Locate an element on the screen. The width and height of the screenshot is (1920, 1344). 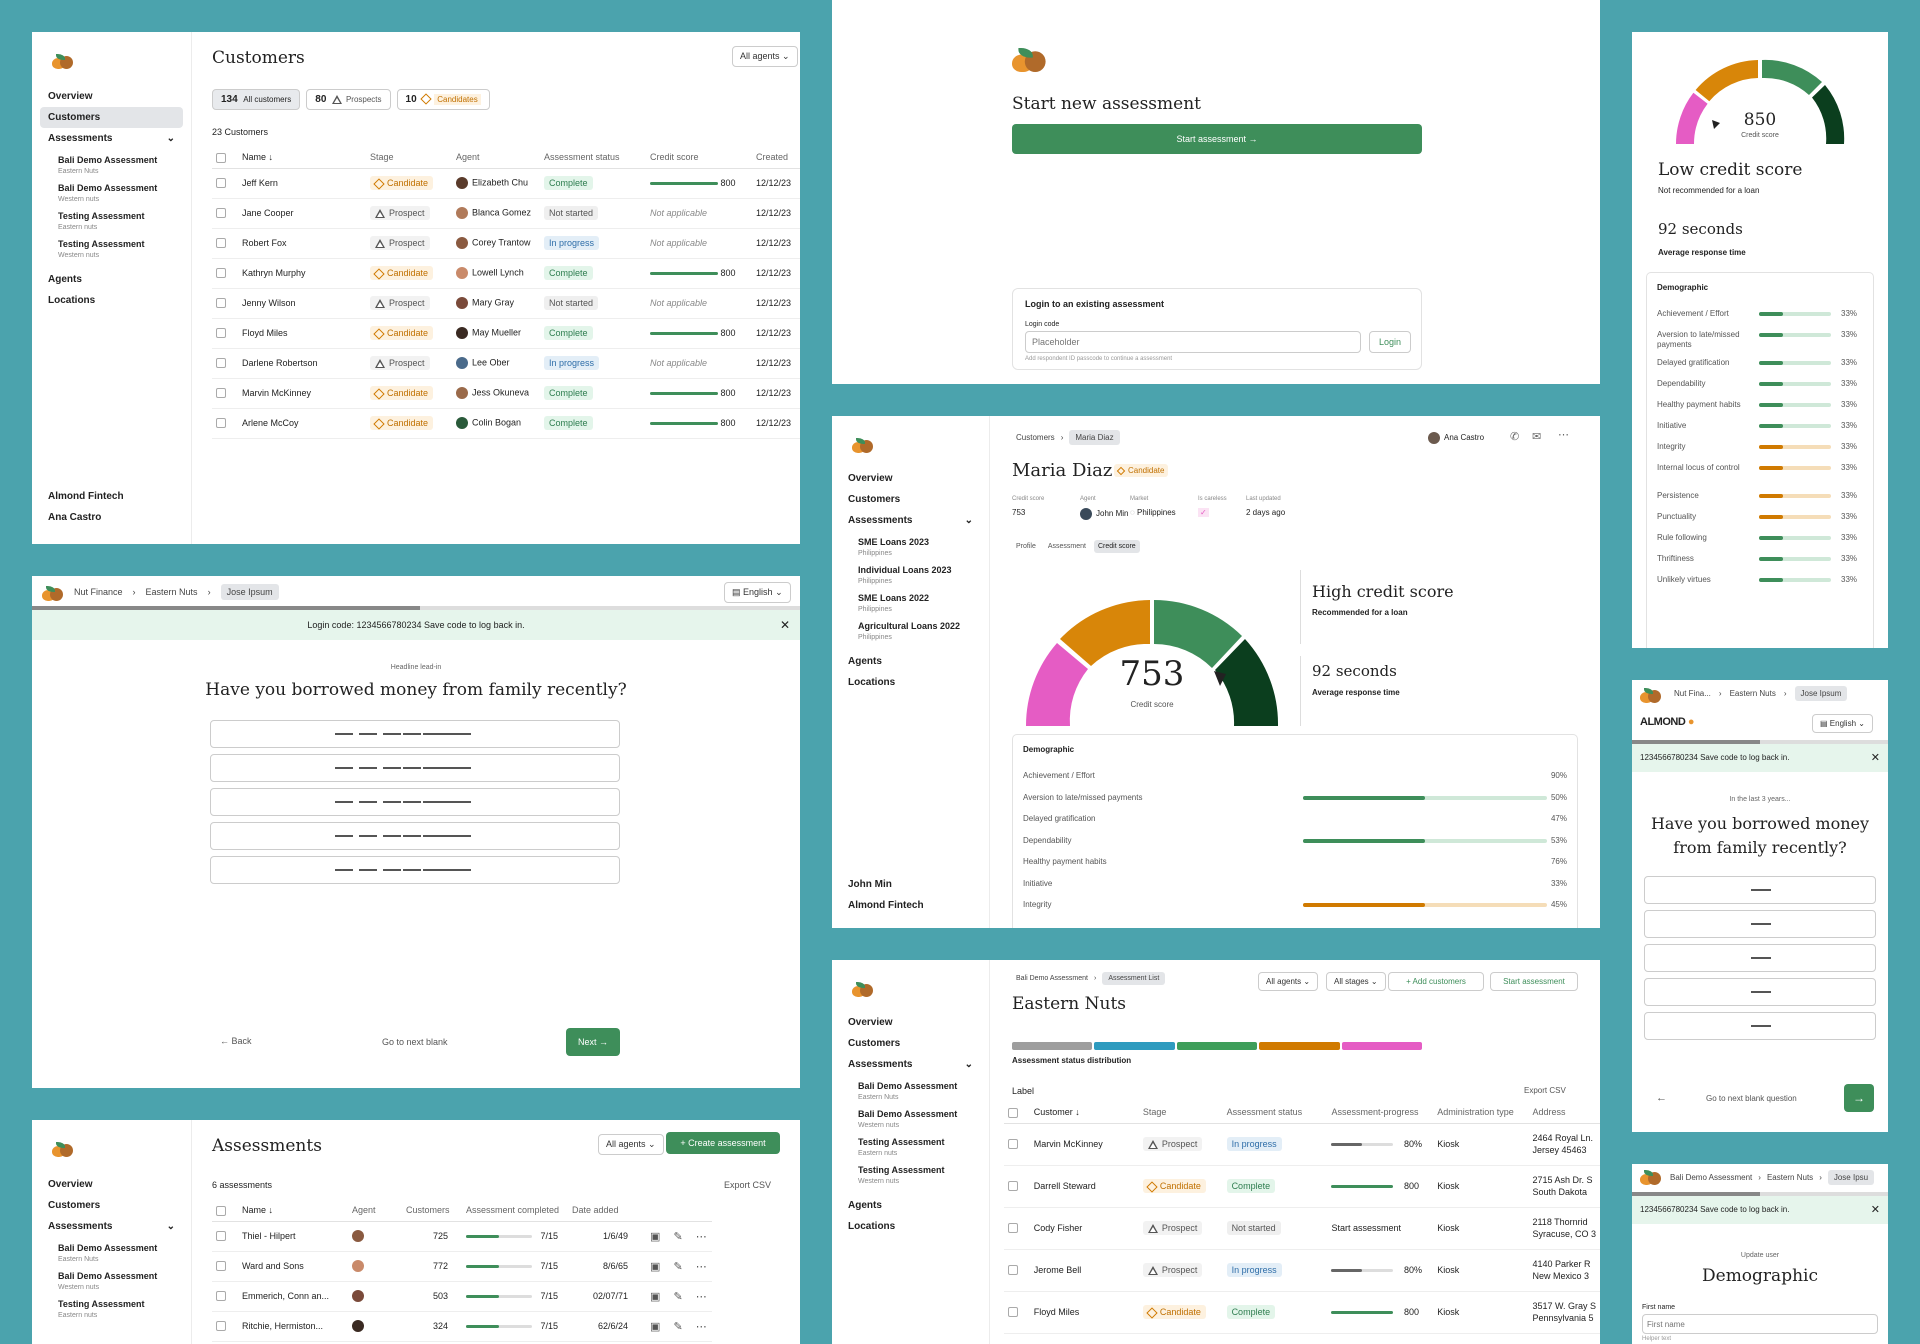
sidebar-assessment: Bali Demo Assessment Western nuts is located at coordinates (923, 1120).